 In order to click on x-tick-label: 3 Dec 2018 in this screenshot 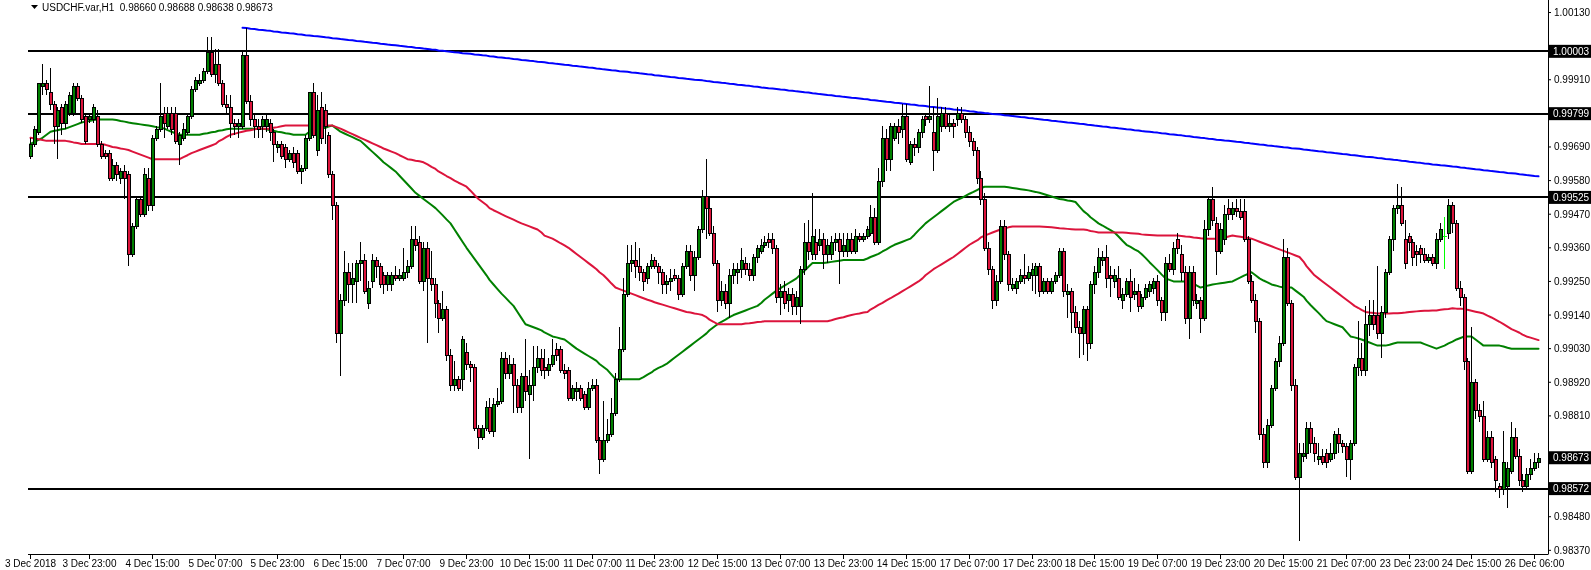, I will do `click(30, 563)`.